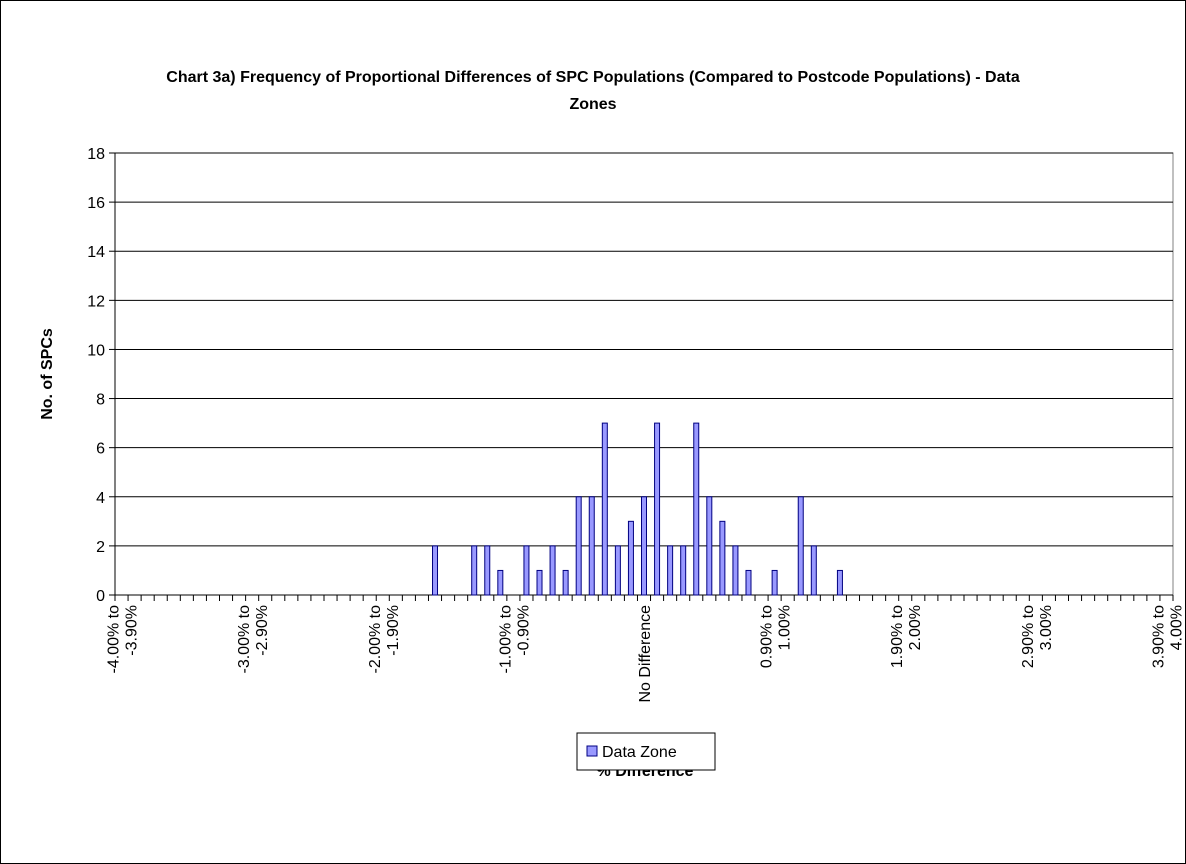 Image resolution: width=1186 pixels, height=864 pixels. I want to click on legend-box, so click(646, 751).